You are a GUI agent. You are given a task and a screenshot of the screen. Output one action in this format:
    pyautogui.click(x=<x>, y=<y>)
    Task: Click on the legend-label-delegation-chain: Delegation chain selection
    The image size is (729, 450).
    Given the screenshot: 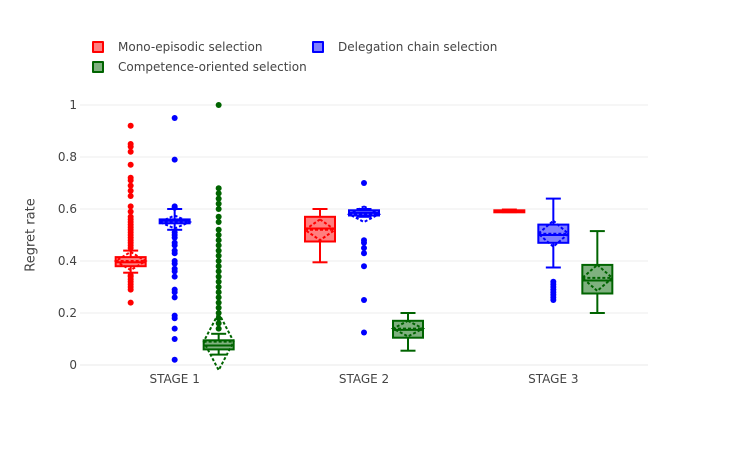 What is the action you would take?
    pyautogui.click(x=418, y=47)
    